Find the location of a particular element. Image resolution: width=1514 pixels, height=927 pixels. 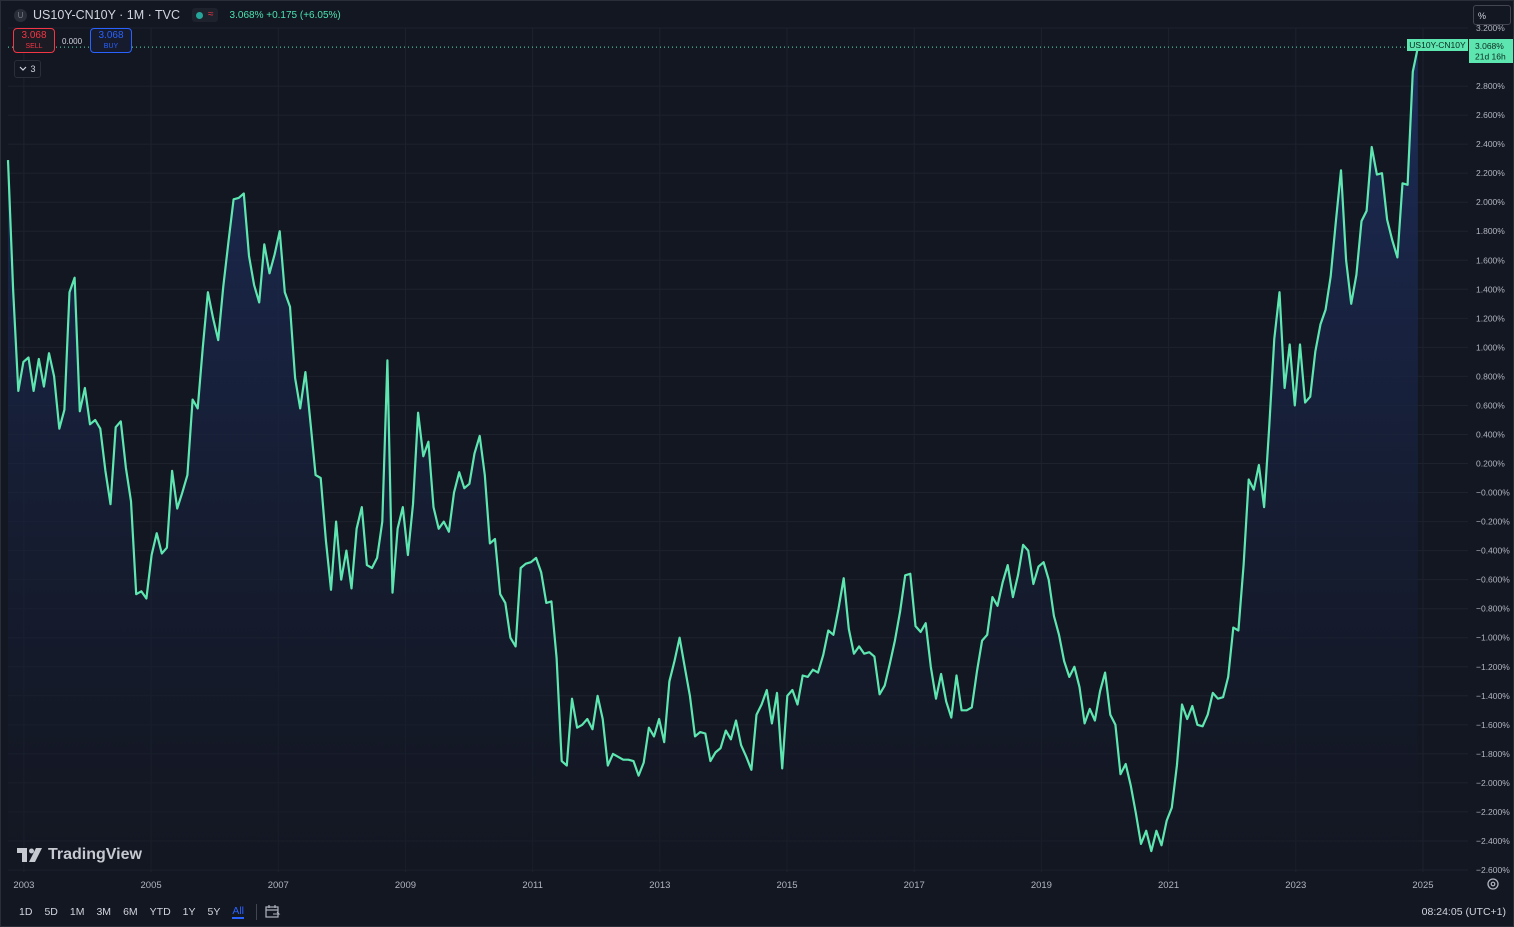

range-5y: 5Y is located at coordinates (214, 912).